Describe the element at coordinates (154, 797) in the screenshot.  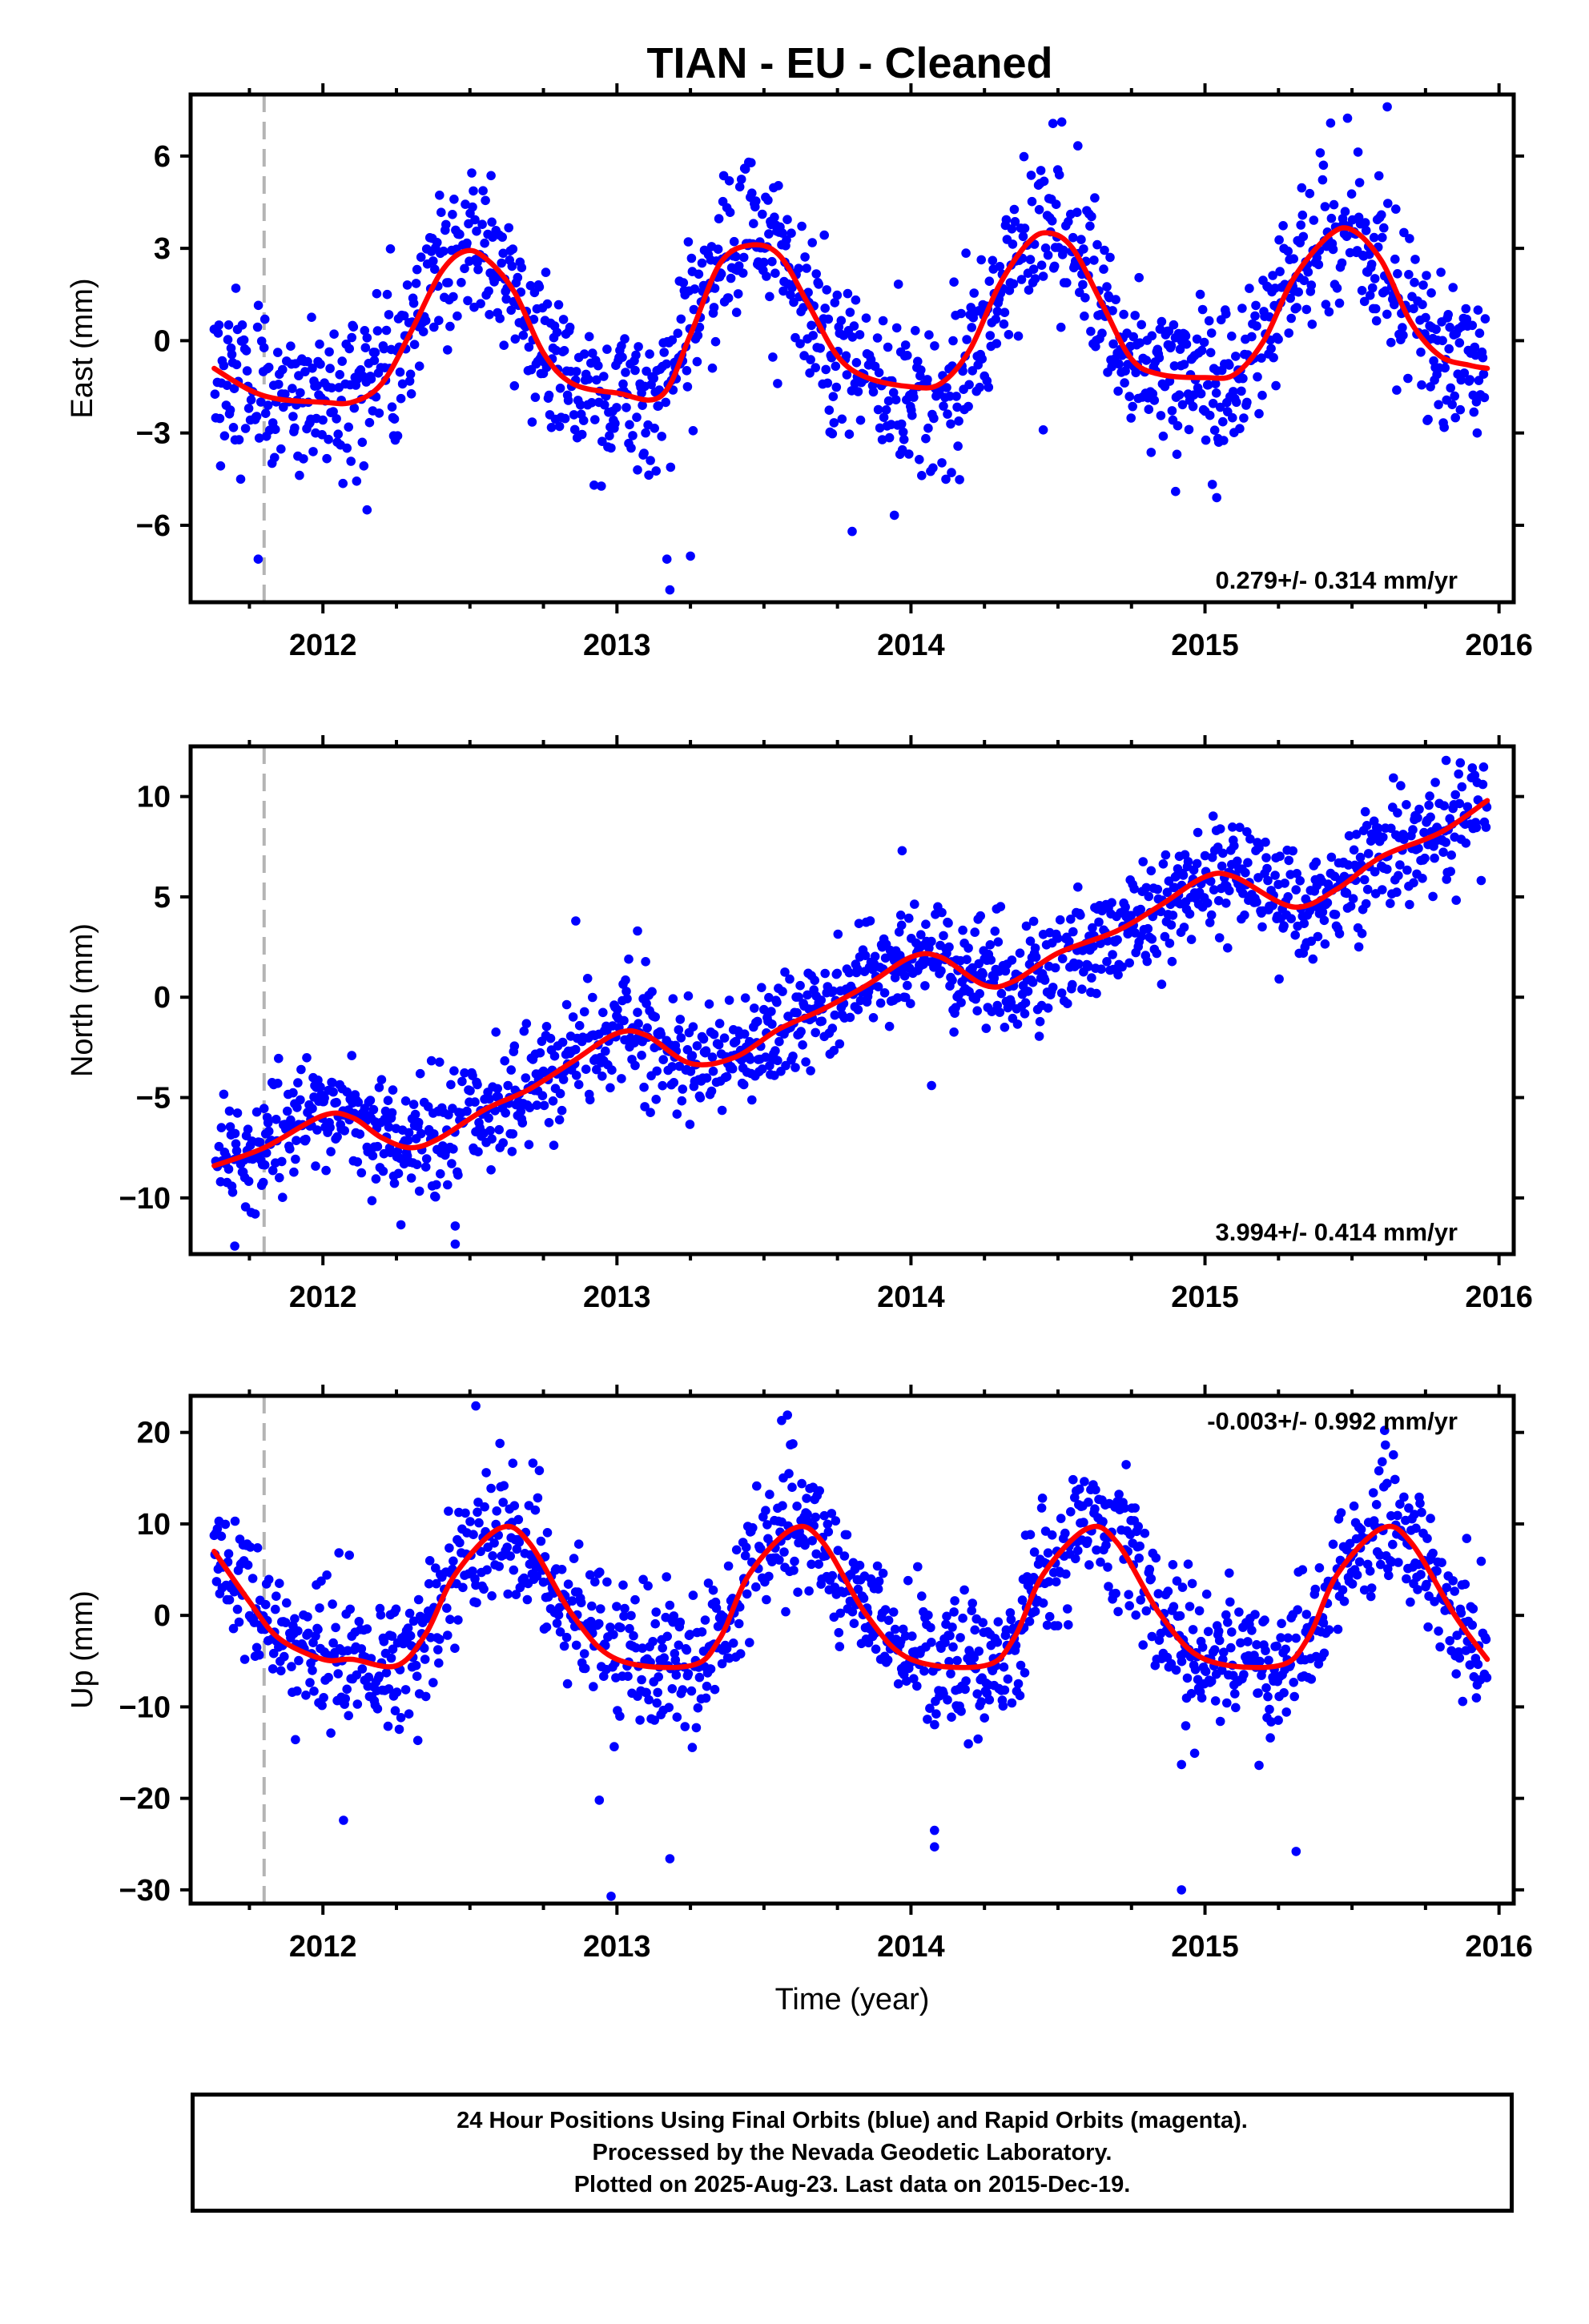
I see `y-tick-label: 10` at that location.